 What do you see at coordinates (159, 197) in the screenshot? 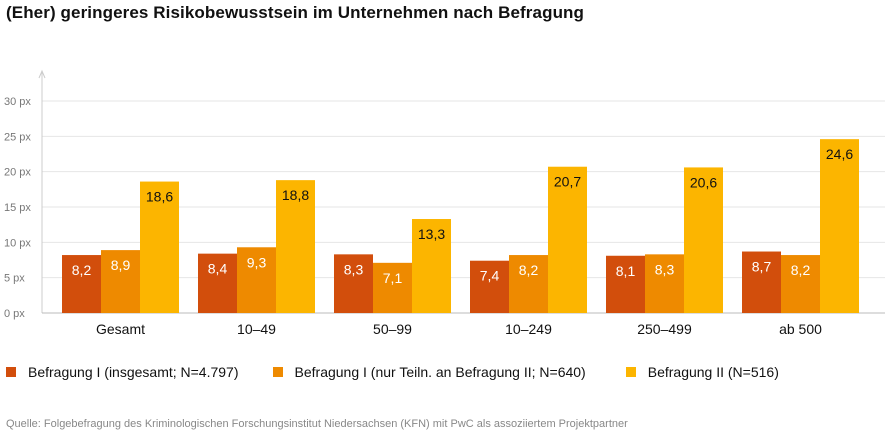
I see `data-label: 18,6` at bounding box center [159, 197].